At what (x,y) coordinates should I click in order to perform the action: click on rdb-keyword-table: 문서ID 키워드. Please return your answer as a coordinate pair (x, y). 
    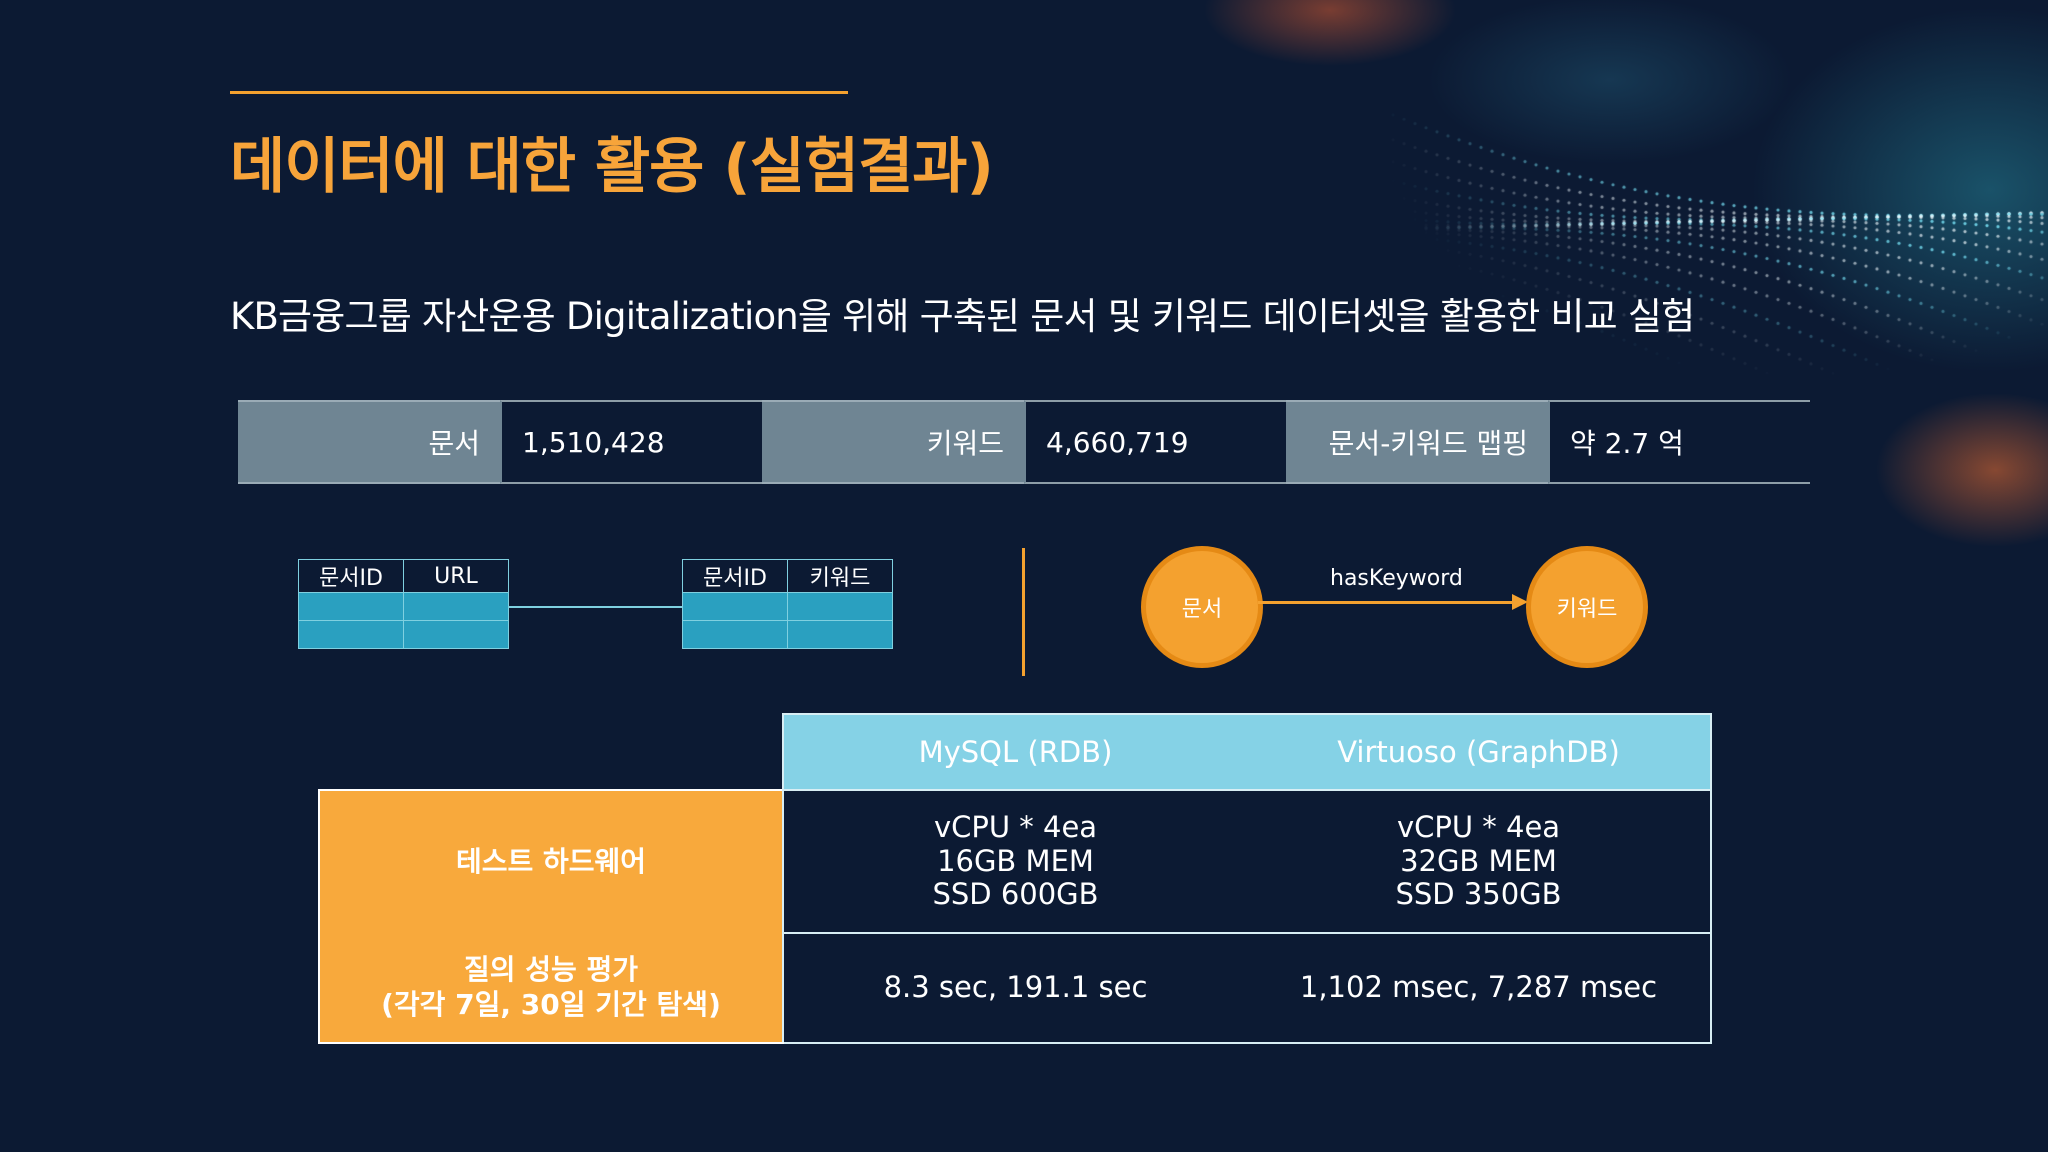
    Looking at the image, I should click on (787, 604).